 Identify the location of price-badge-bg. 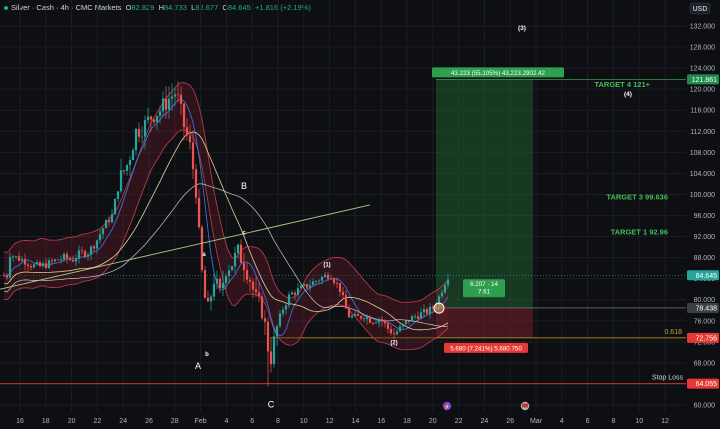
(703, 337).